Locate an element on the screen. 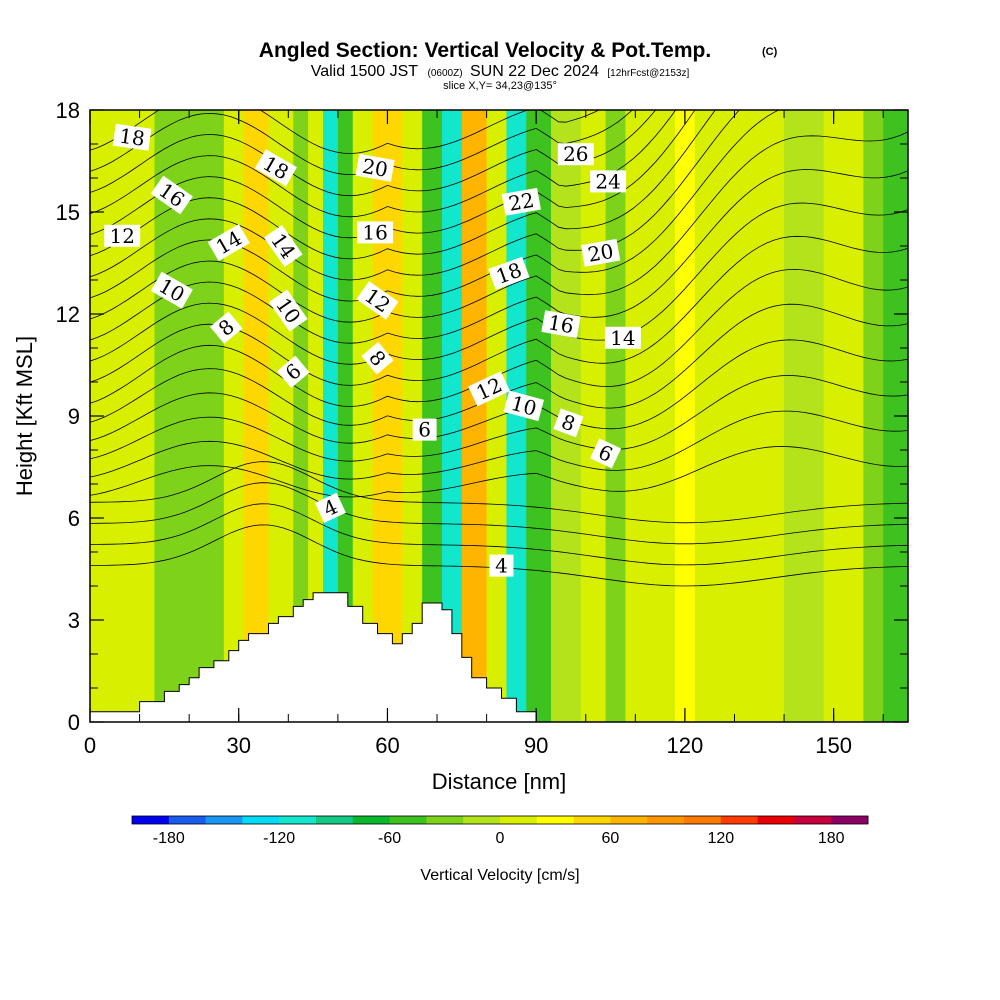 This screenshot has width=1000, height=1000. contour-label: 26 is located at coordinates (575, 154).